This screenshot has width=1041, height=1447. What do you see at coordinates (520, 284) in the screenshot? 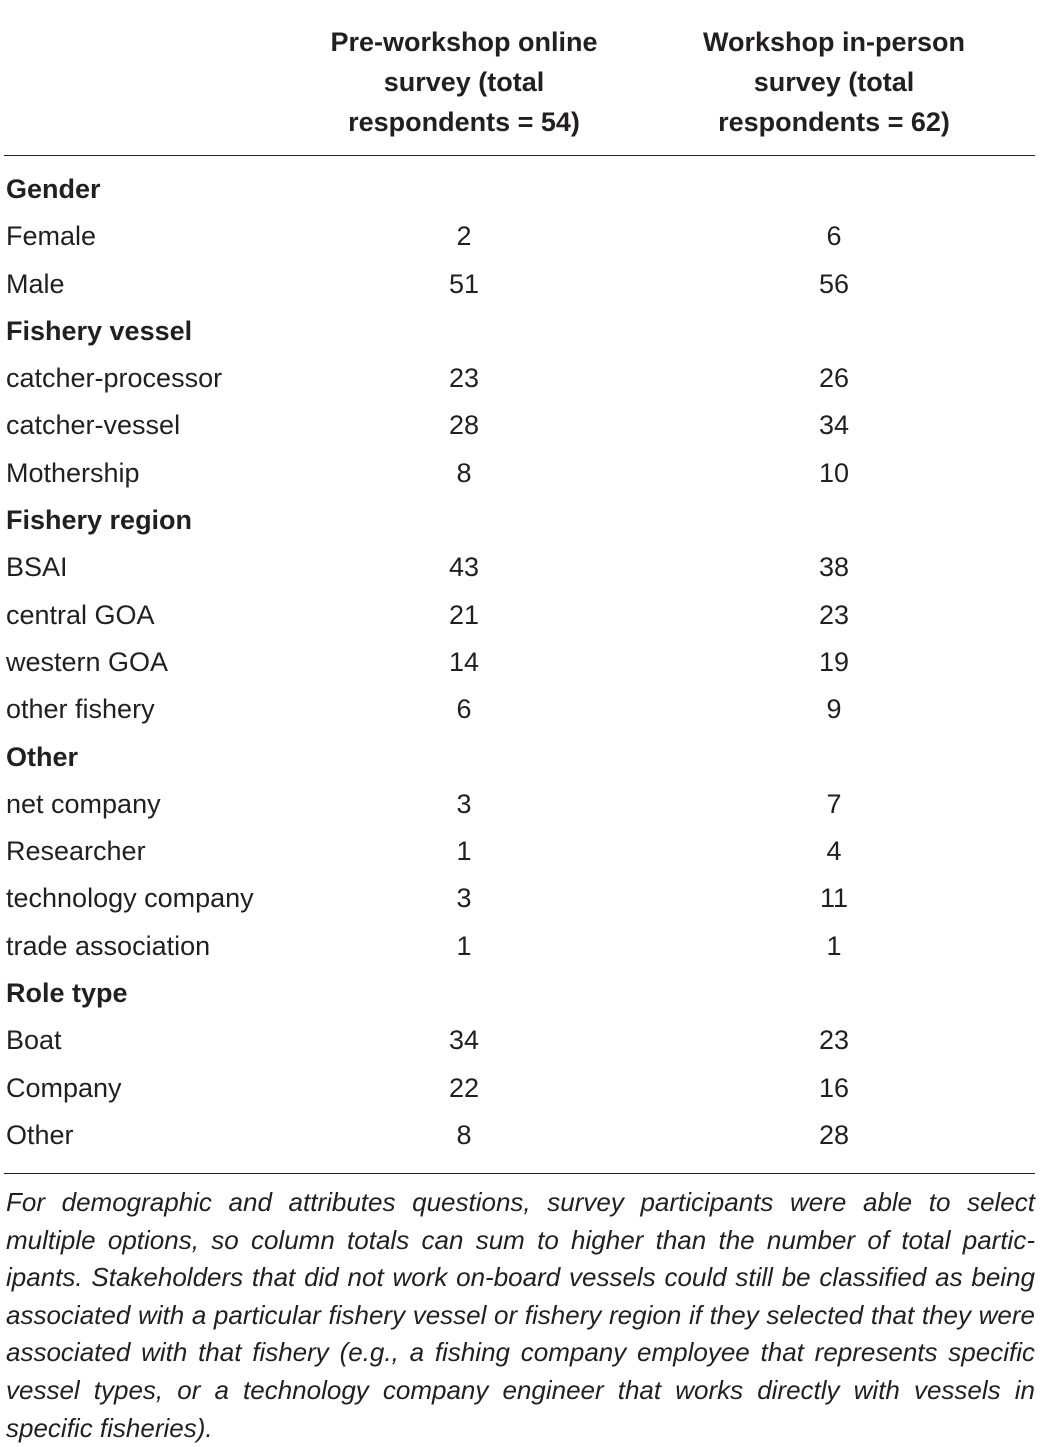
I see `table-row: Male 51 56` at bounding box center [520, 284].